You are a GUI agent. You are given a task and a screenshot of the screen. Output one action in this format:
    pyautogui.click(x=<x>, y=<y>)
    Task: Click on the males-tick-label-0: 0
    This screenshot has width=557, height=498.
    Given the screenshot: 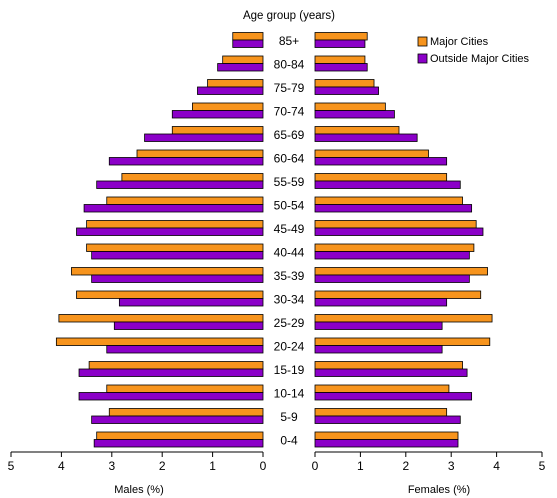 What is the action you would take?
    pyautogui.click(x=263, y=466)
    